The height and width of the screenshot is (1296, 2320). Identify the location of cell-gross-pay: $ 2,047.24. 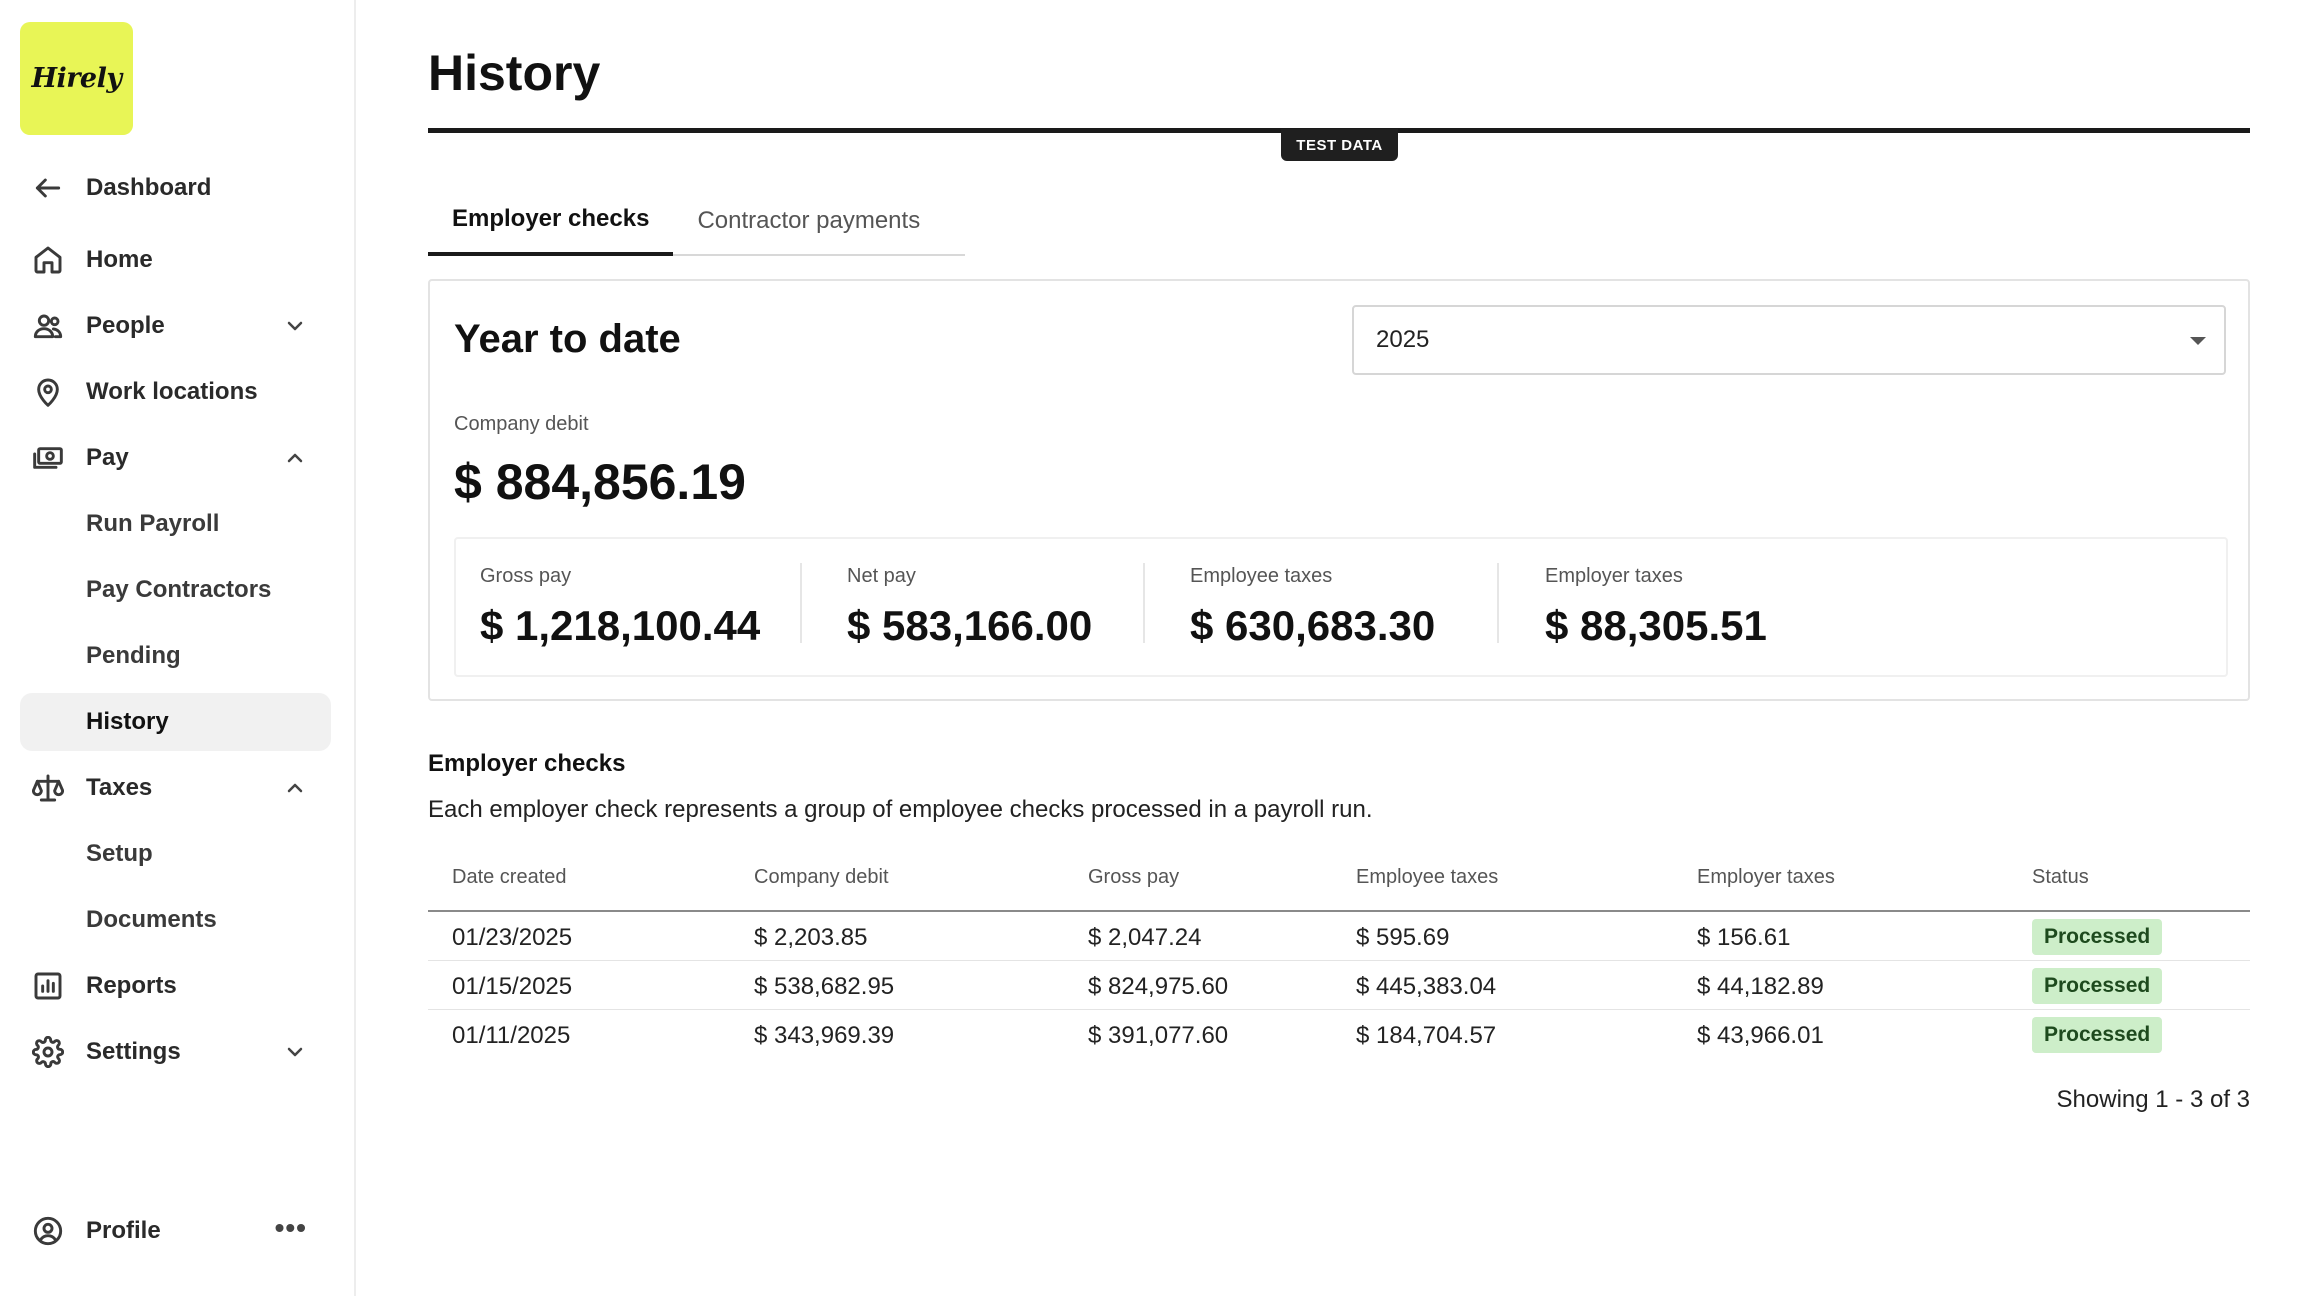
(1145, 937).